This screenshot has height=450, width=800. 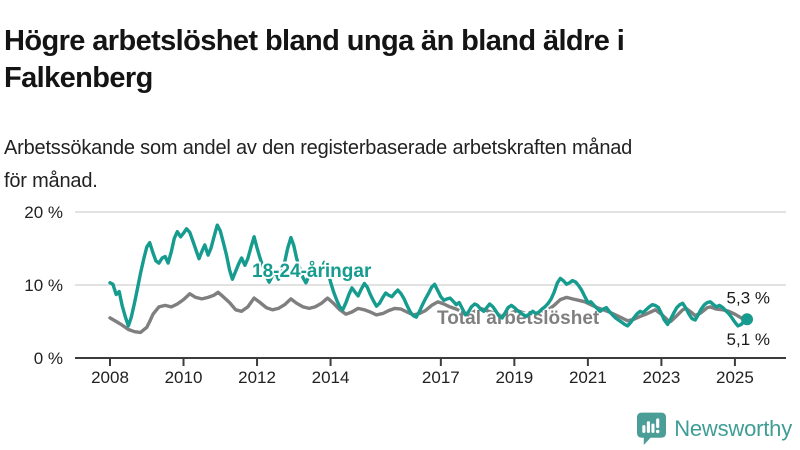 I want to click on exclamation-icon, so click(x=658, y=423).